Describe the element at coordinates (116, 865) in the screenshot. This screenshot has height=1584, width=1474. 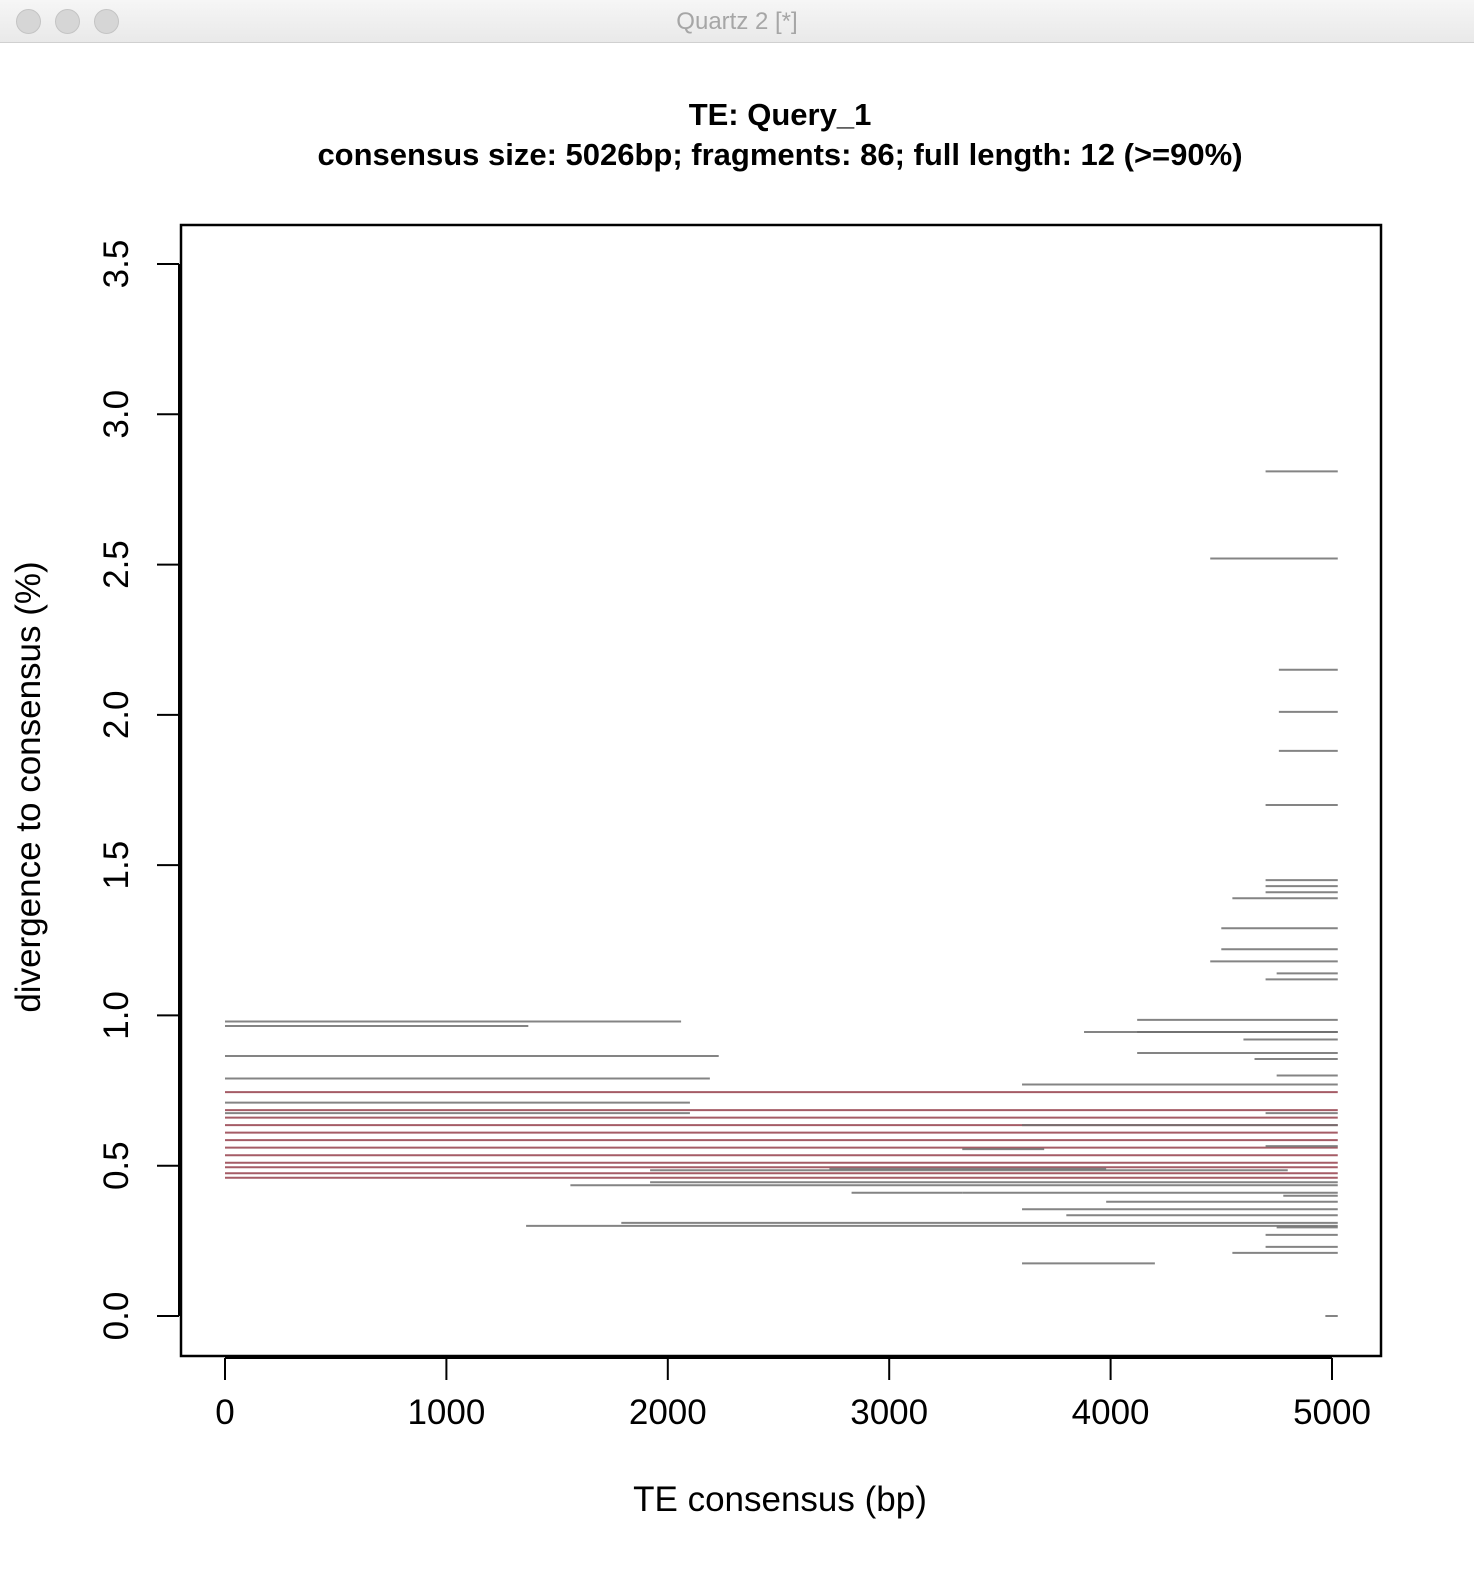
I see `y-tick-label: 1.5` at that location.